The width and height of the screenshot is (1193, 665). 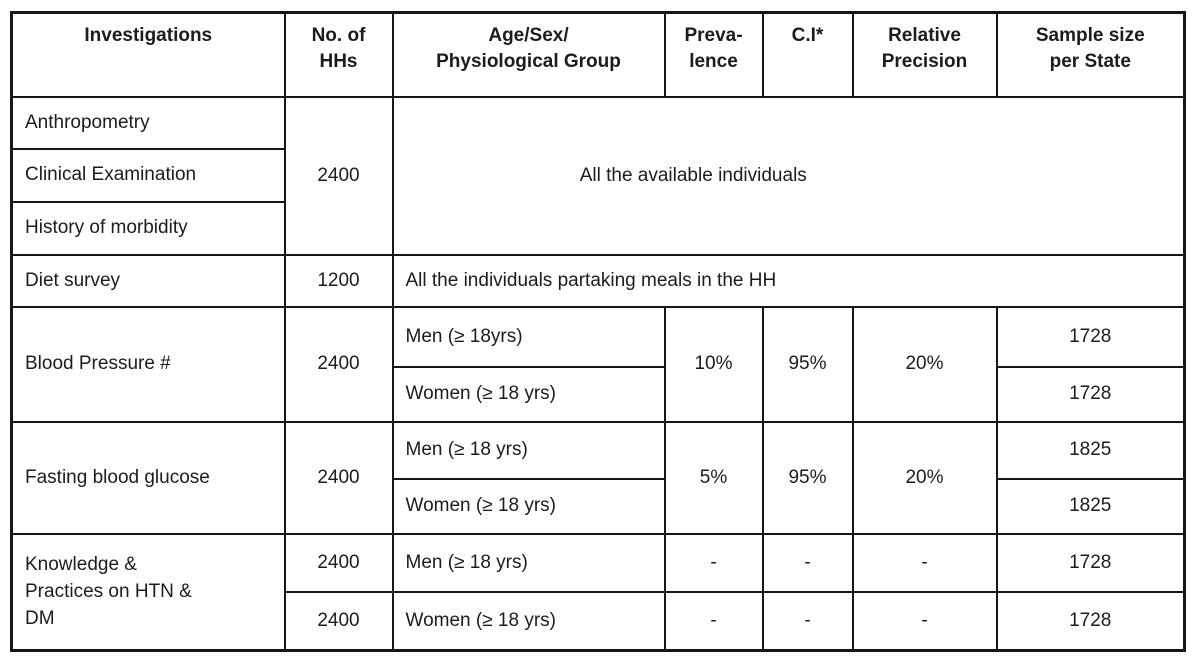 I want to click on cell-ci-fbg: 95%, so click(x=807, y=477).